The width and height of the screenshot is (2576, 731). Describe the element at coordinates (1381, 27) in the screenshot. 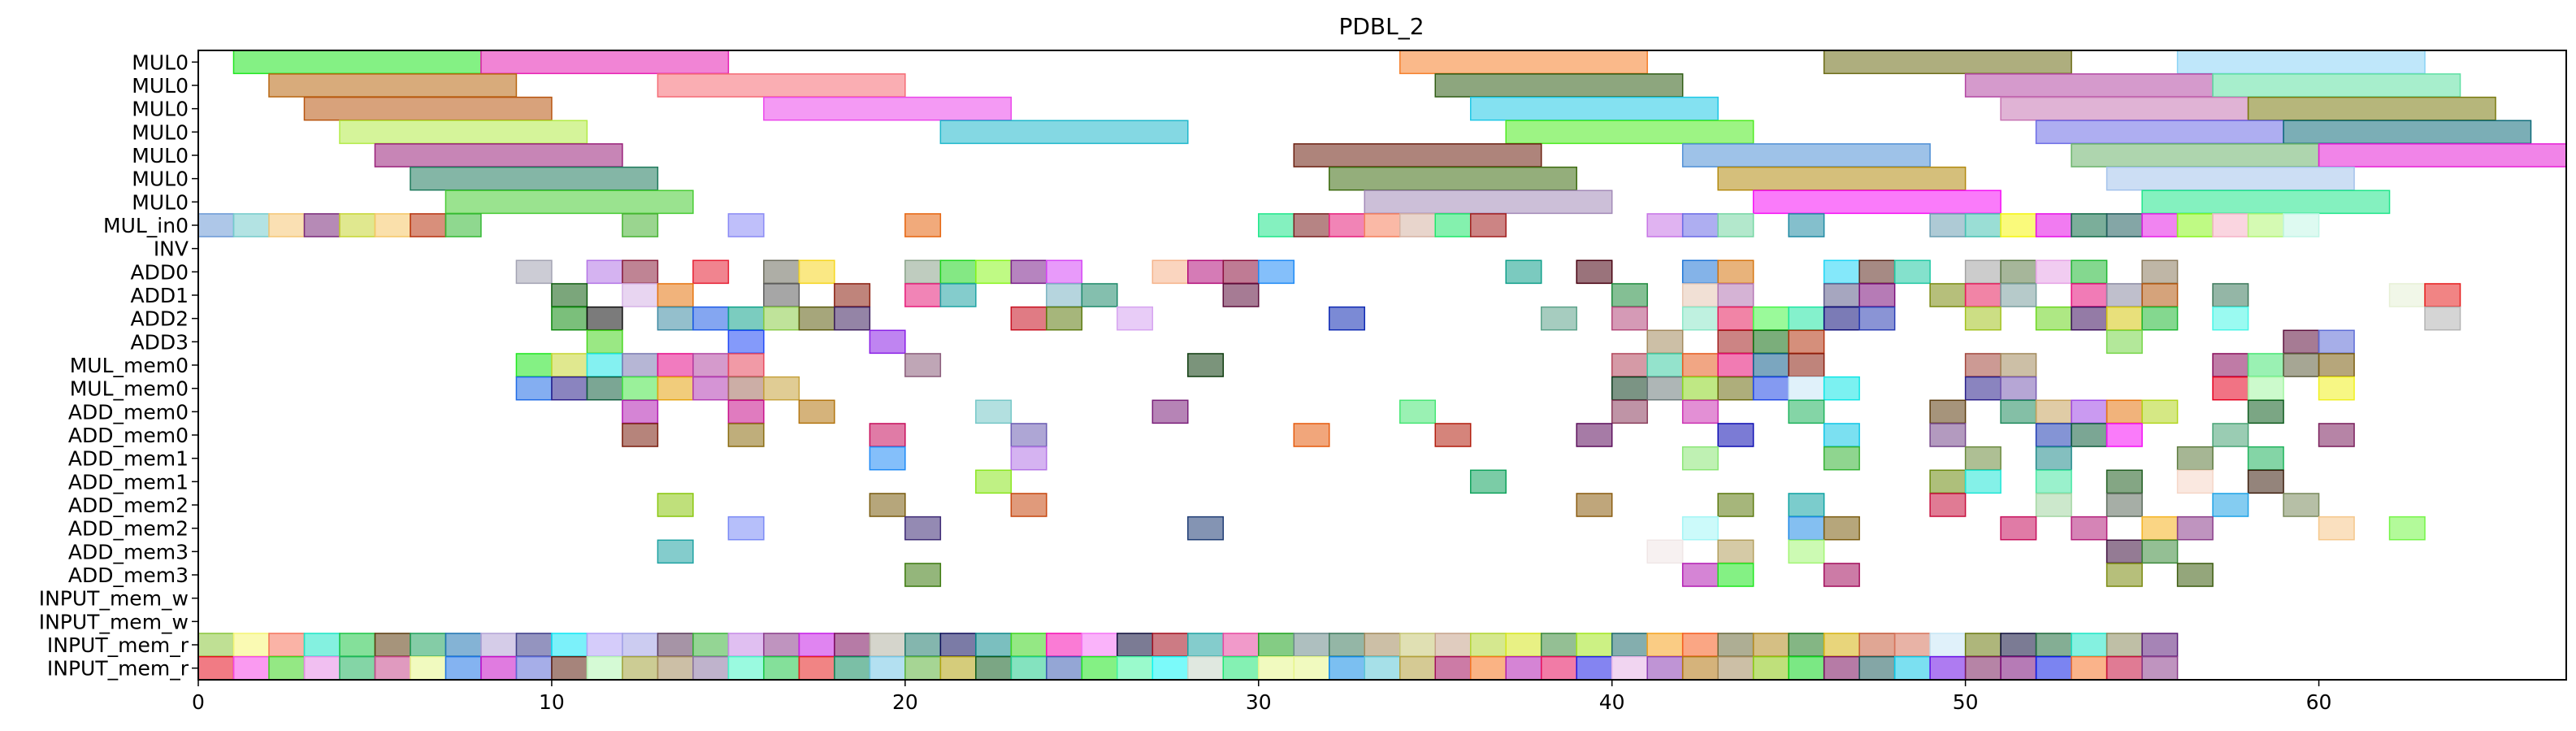

I see `chart-title: PDBL_2` at that location.